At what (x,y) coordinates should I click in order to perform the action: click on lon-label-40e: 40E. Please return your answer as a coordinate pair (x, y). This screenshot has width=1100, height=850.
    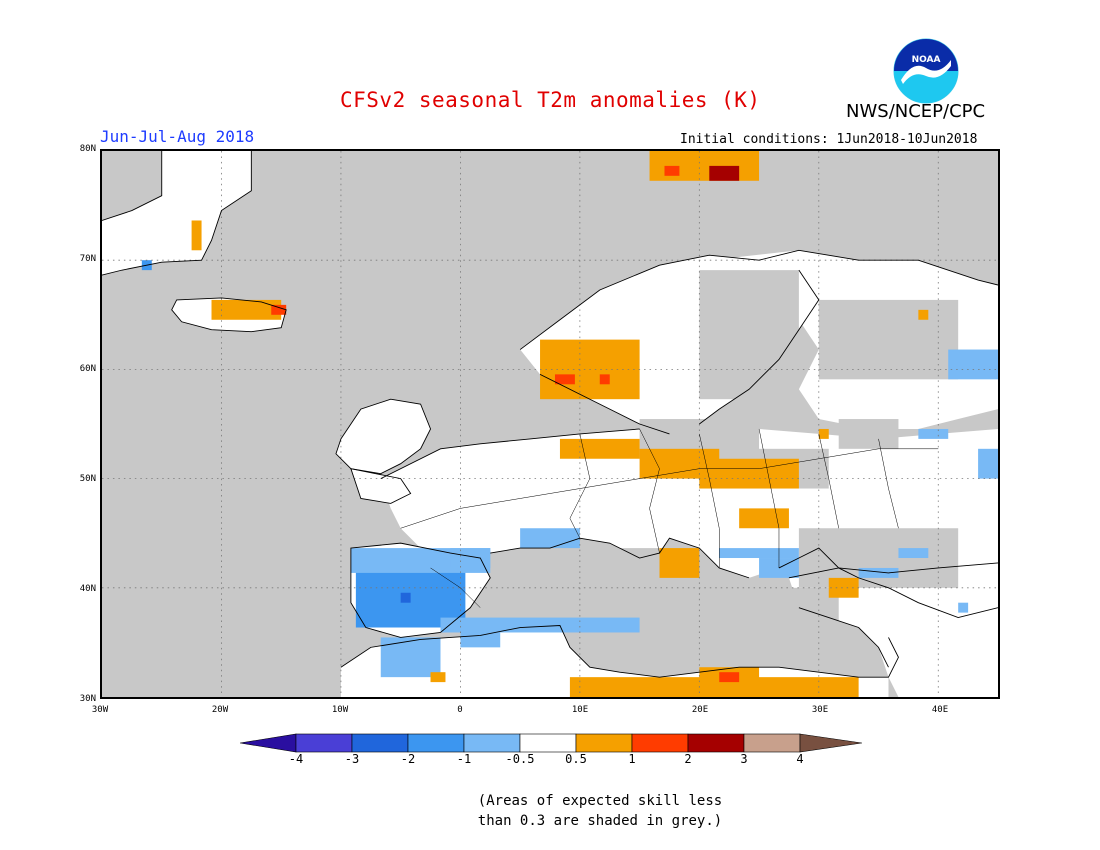
    Looking at the image, I should click on (940, 710).